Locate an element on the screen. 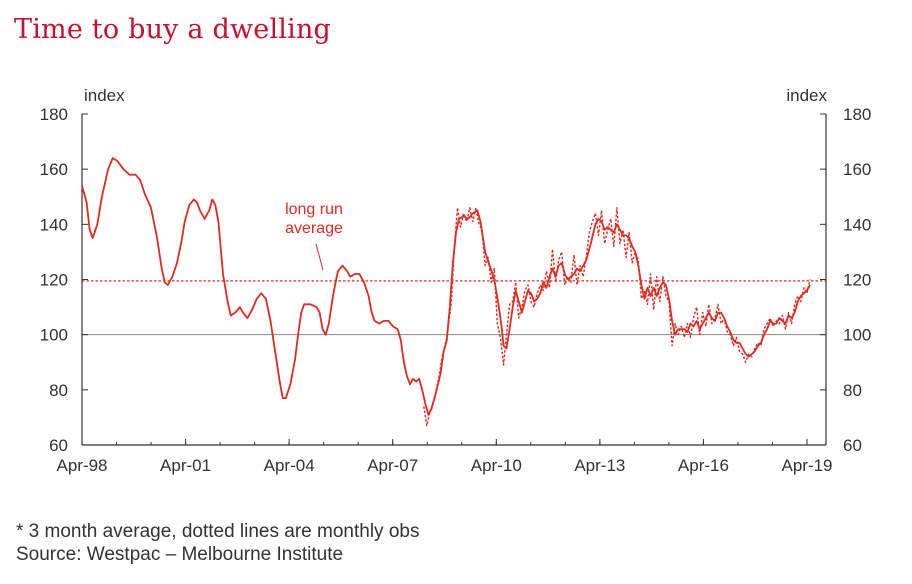  y-tick-label-right: 160 is located at coordinates (857, 169).